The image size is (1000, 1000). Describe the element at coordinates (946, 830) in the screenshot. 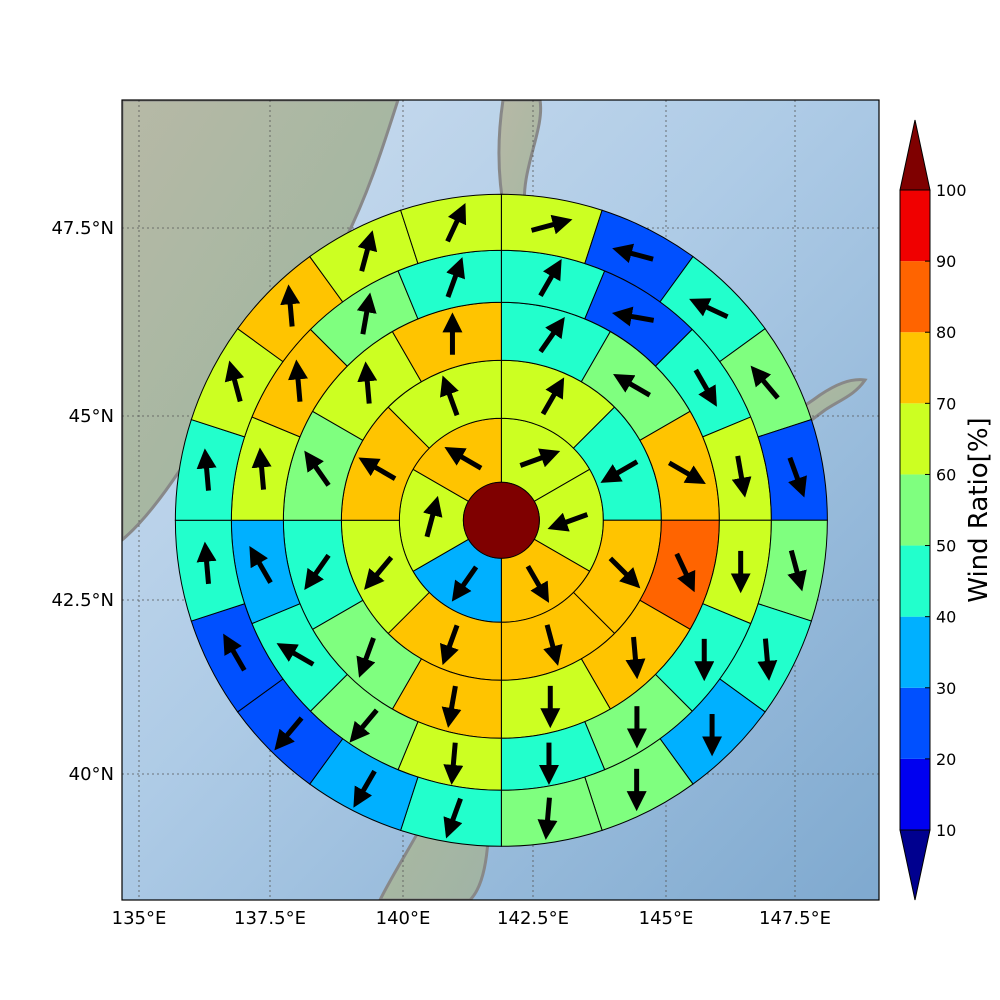

I see `colorbar-tick-label: 10` at that location.